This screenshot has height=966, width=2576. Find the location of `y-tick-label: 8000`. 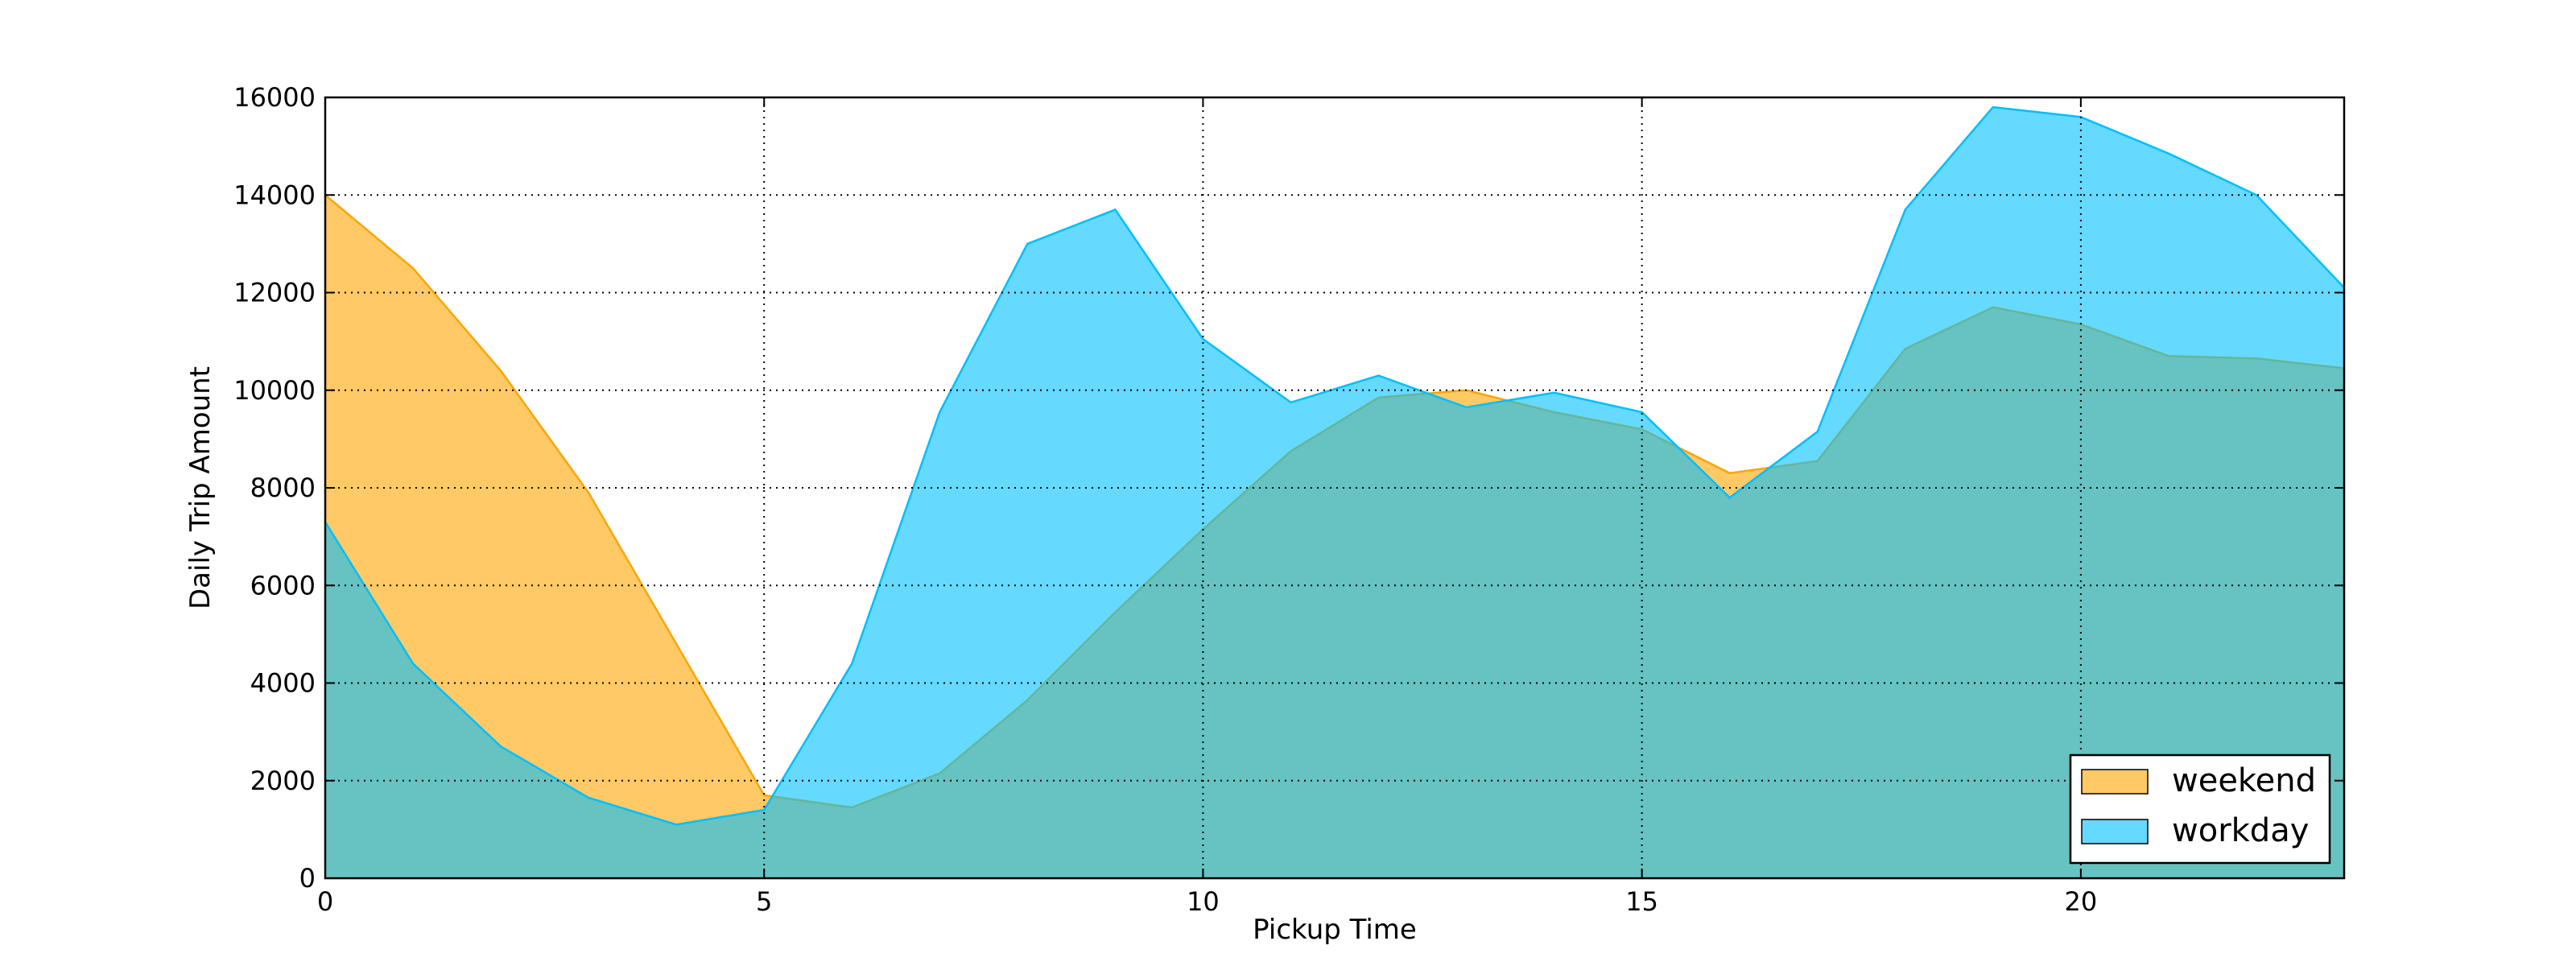

y-tick-label: 8000 is located at coordinates (283, 488).